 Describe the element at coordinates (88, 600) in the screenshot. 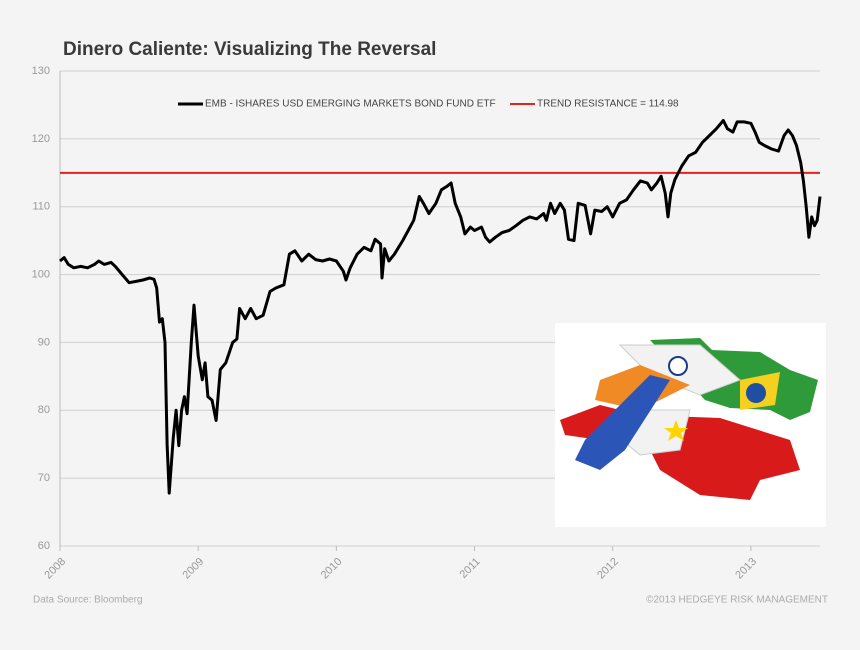

I see `source-note: Data Source: Bloomberg` at that location.